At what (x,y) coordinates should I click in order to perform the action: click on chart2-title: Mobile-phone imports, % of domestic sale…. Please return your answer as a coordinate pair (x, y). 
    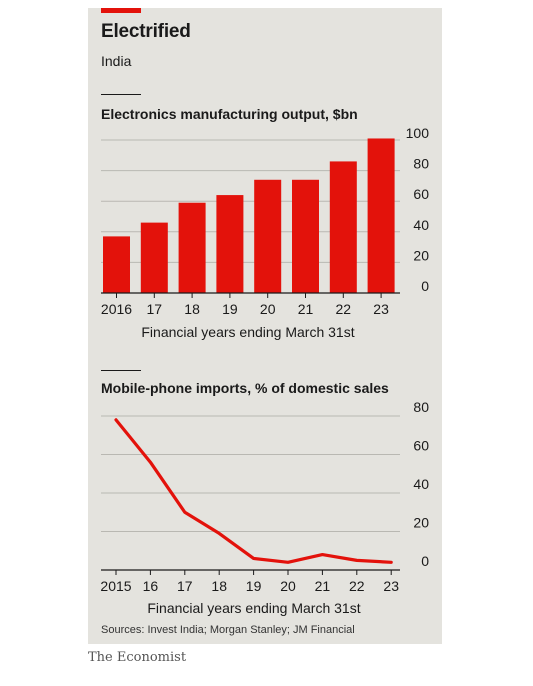
    Looking at the image, I should click on (245, 388).